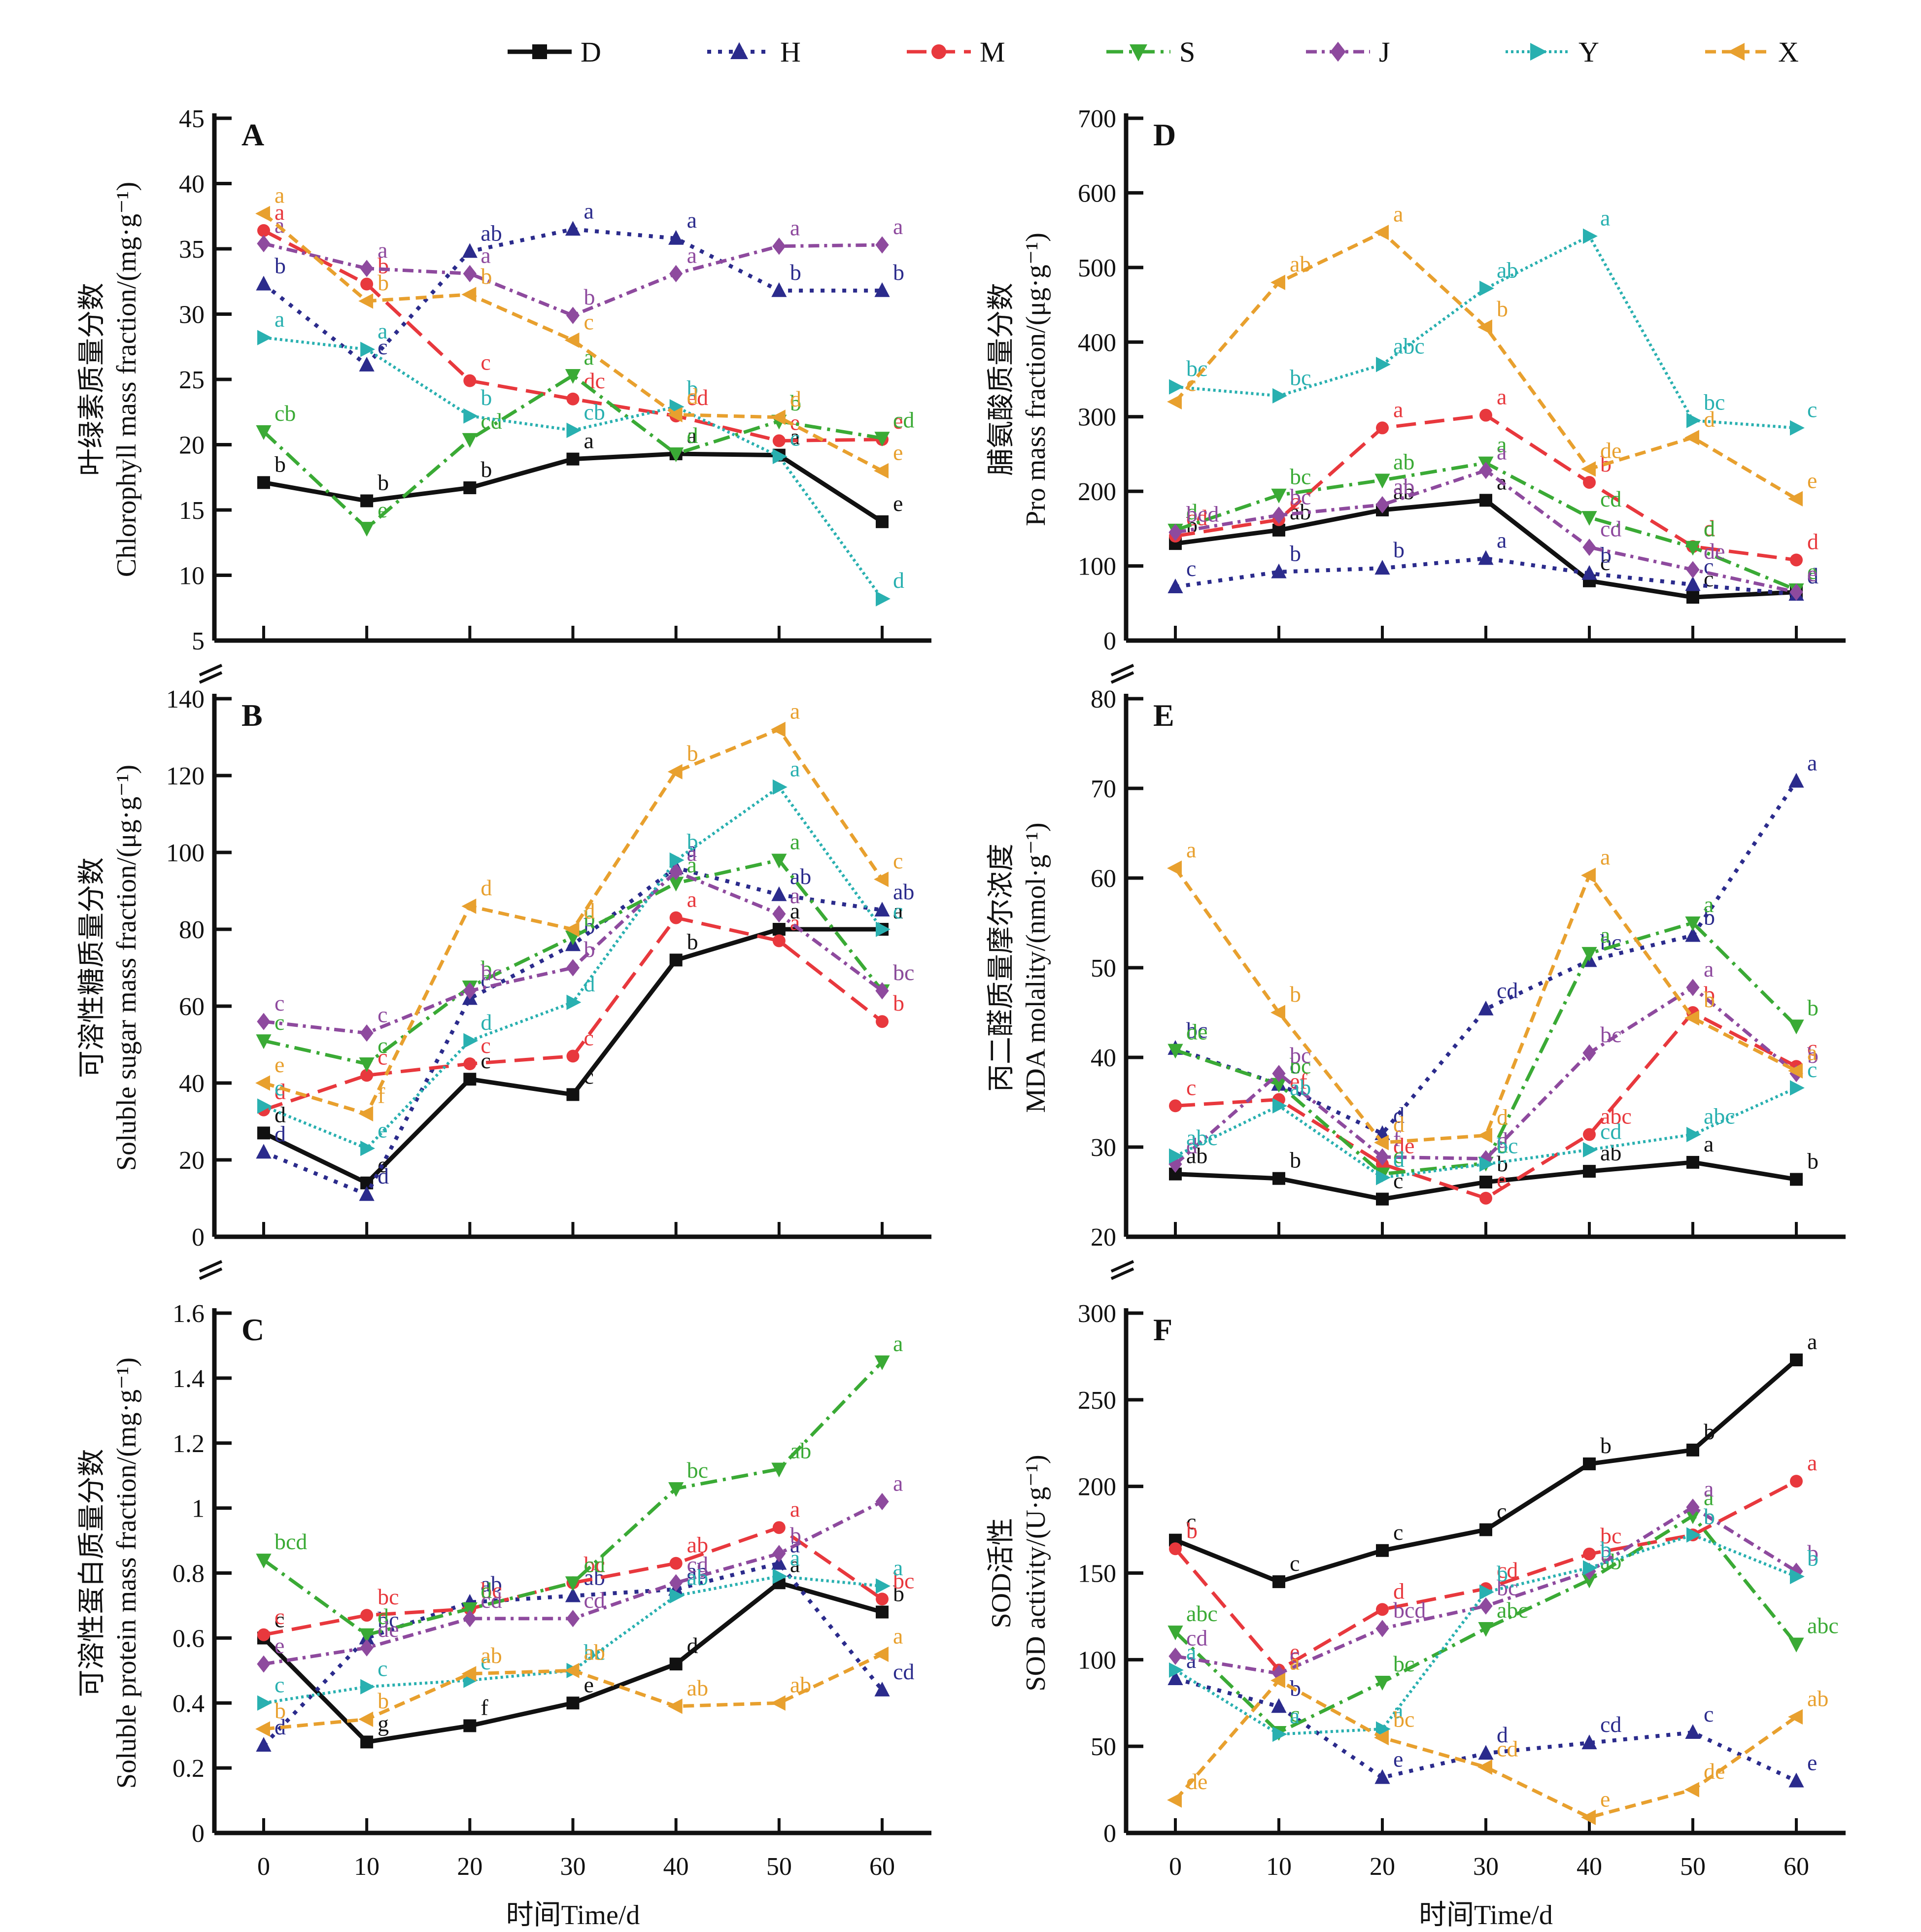 The height and width of the screenshot is (1932, 1921). I want to click on legend-item-s: S, so click(1150, 52).